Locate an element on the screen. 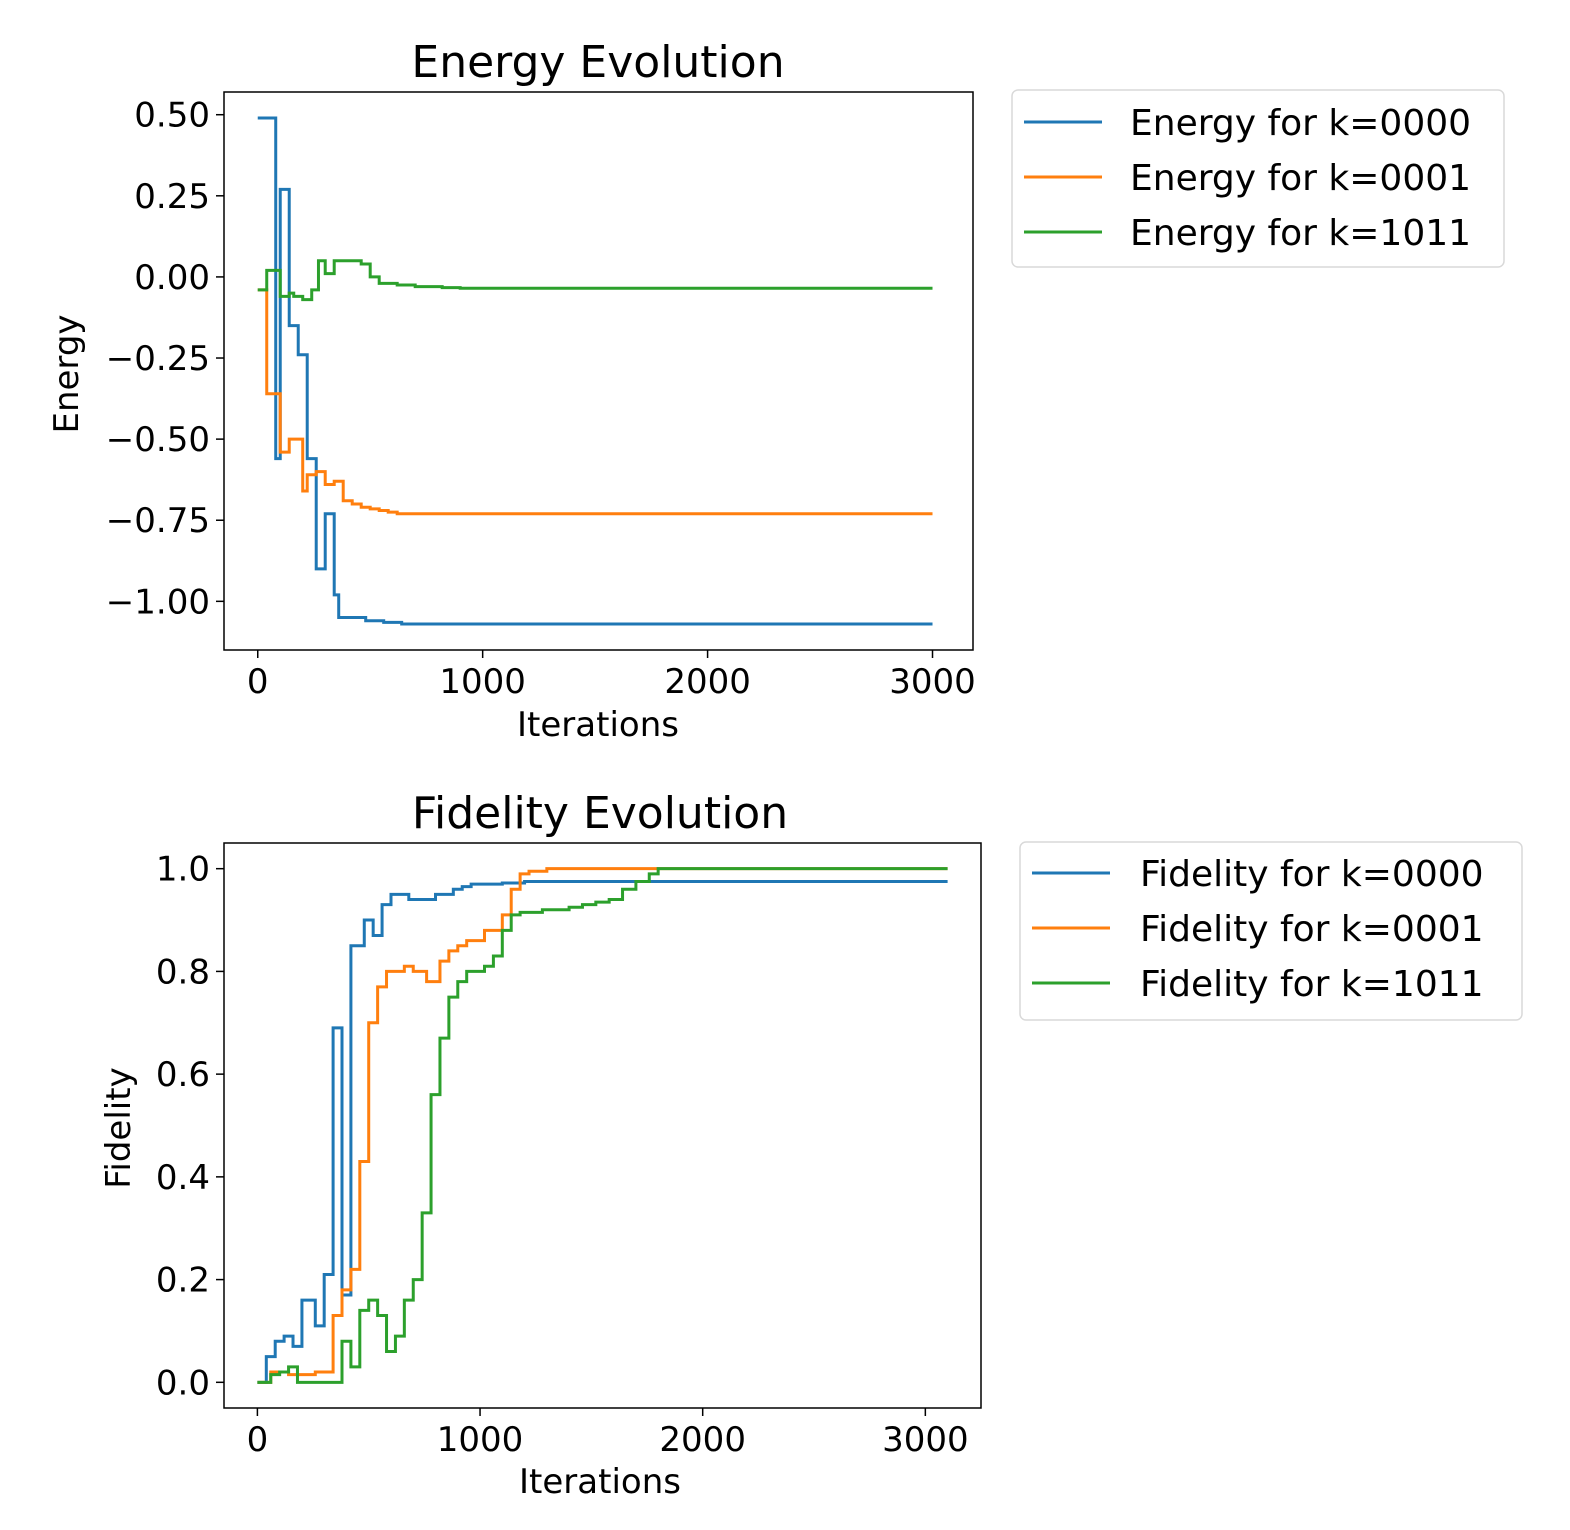 The width and height of the screenshot is (1570, 1530). y-tick-label: −0.25 is located at coordinates (158, 359).